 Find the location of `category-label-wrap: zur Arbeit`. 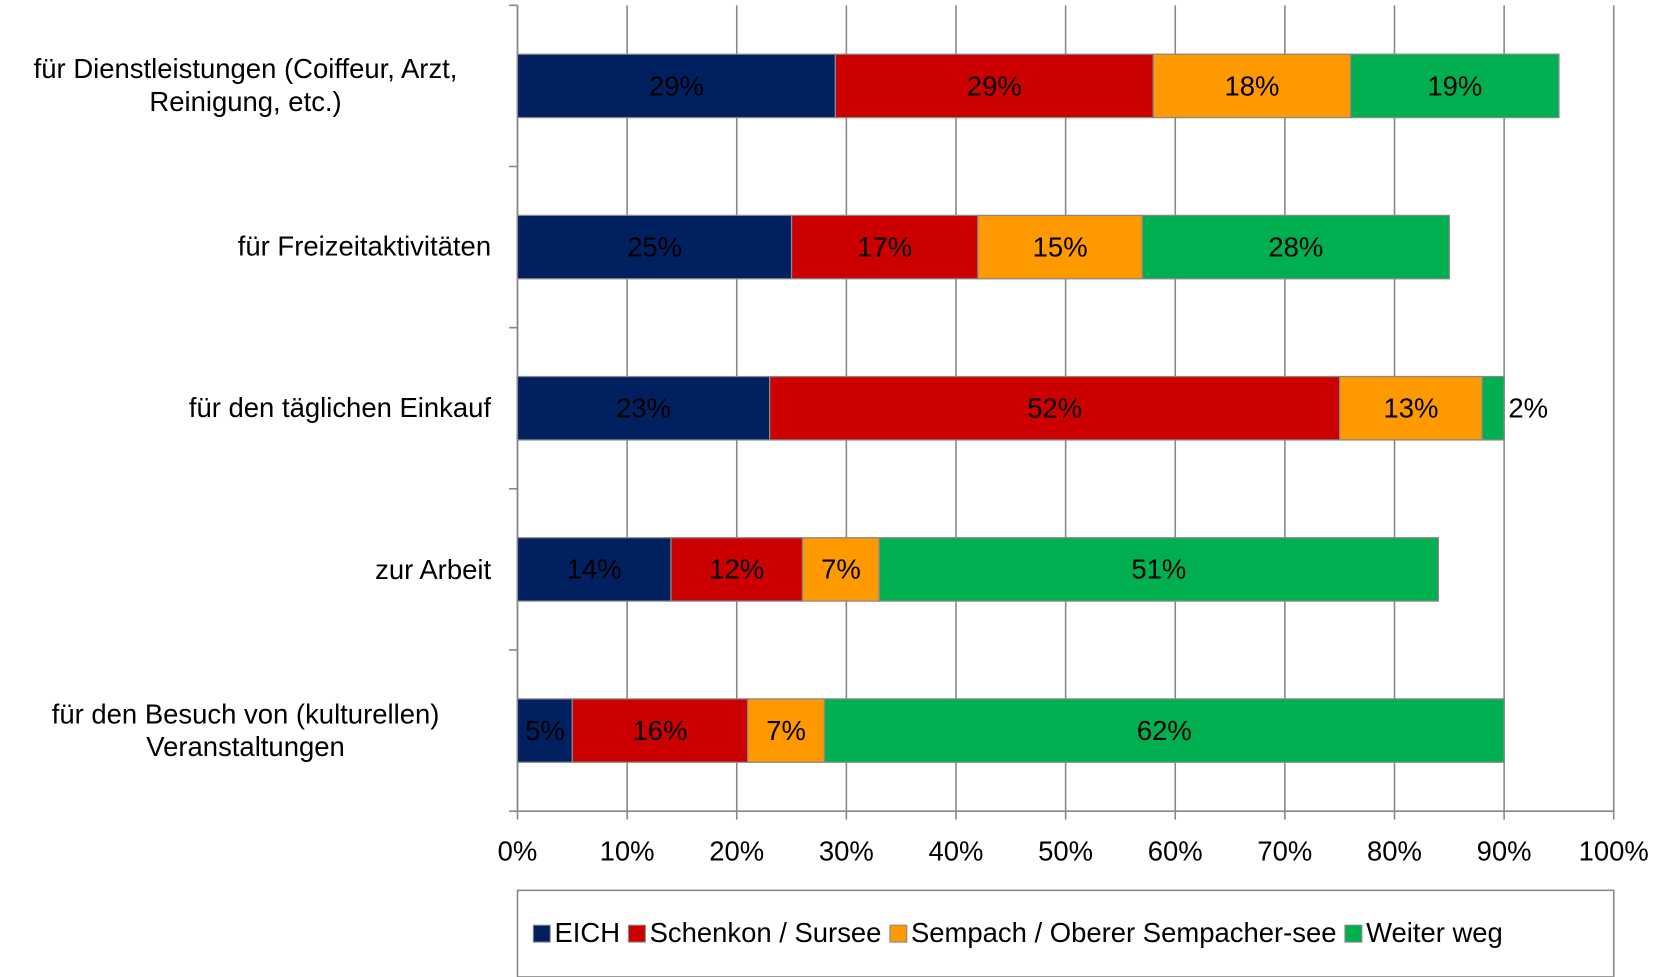

category-label-wrap: zur Arbeit is located at coordinates (245, 569).